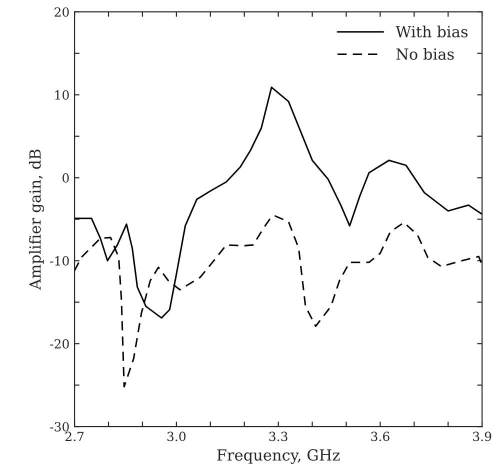 The image size is (497, 474). What do you see at coordinates (59, 261) in the screenshot?
I see `y-tick-label: -10` at bounding box center [59, 261].